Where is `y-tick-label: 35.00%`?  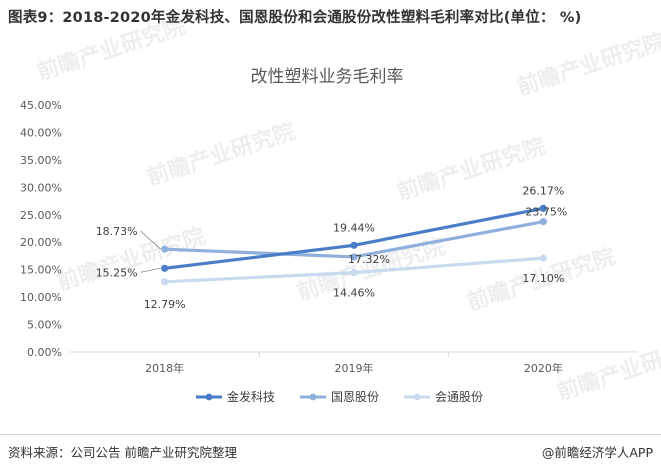
y-tick-label: 35.00% is located at coordinates (41, 160).